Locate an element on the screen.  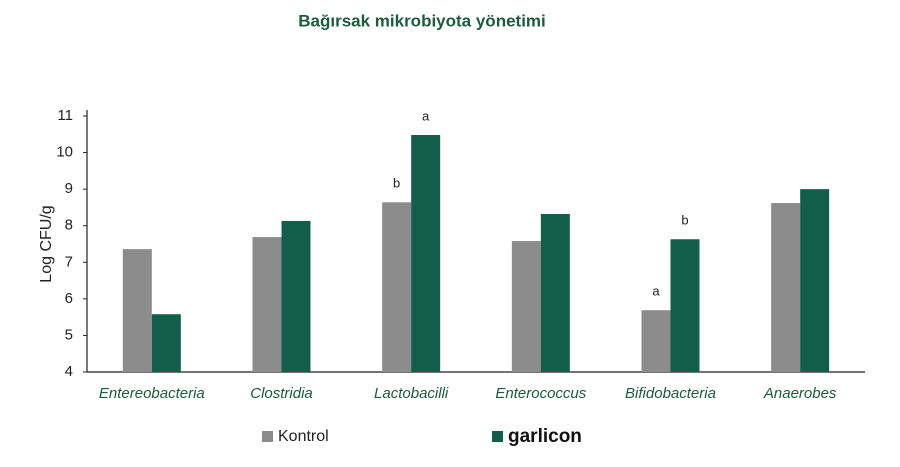
legend-label: Kontrol is located at coordinates (303, 436).